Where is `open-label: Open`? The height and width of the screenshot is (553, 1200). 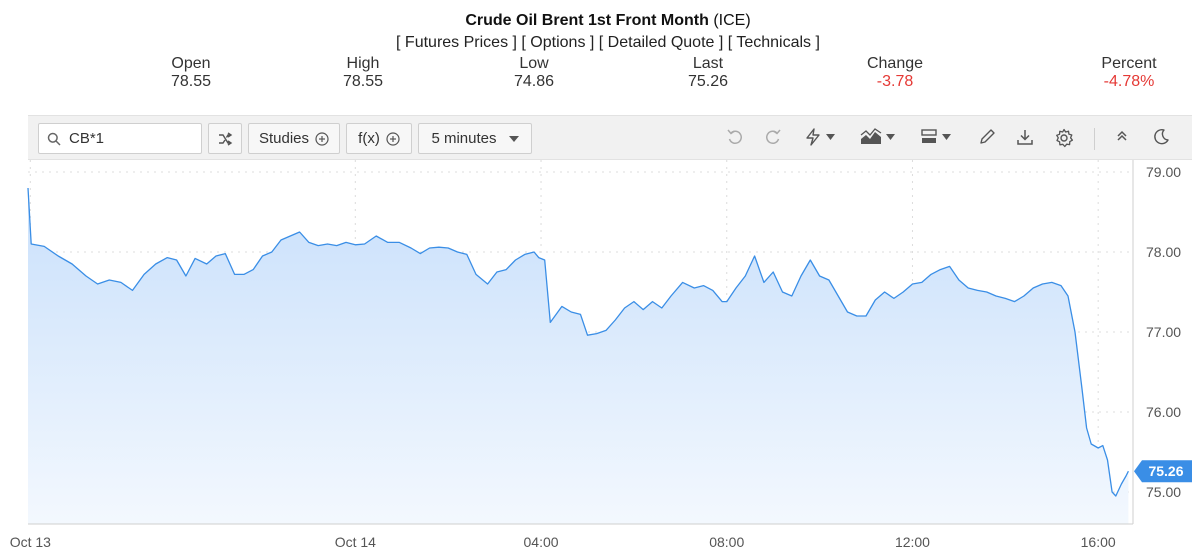 open-label: Open is located at coordinates (191, 63).